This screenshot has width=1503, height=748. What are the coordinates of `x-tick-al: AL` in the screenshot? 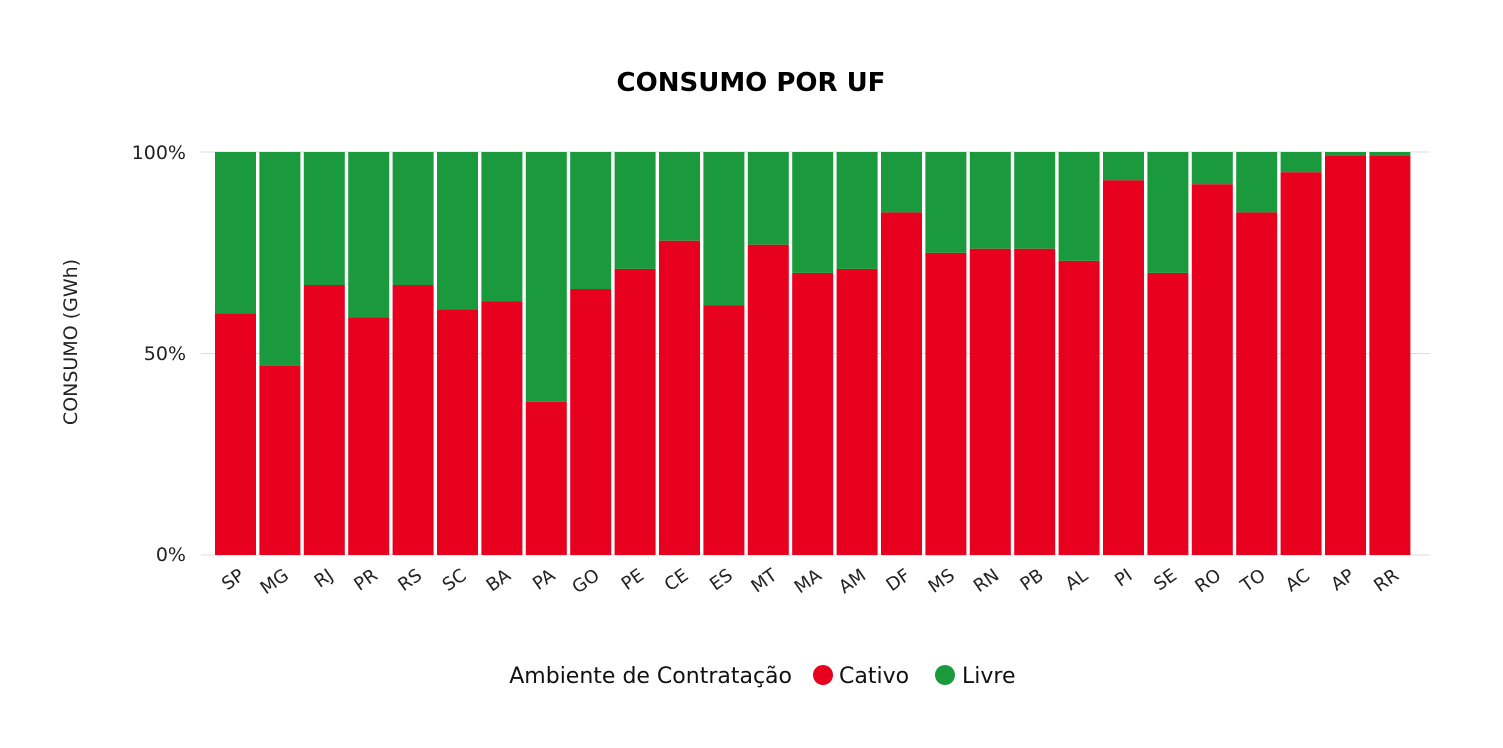 It's located at (1077, 580).